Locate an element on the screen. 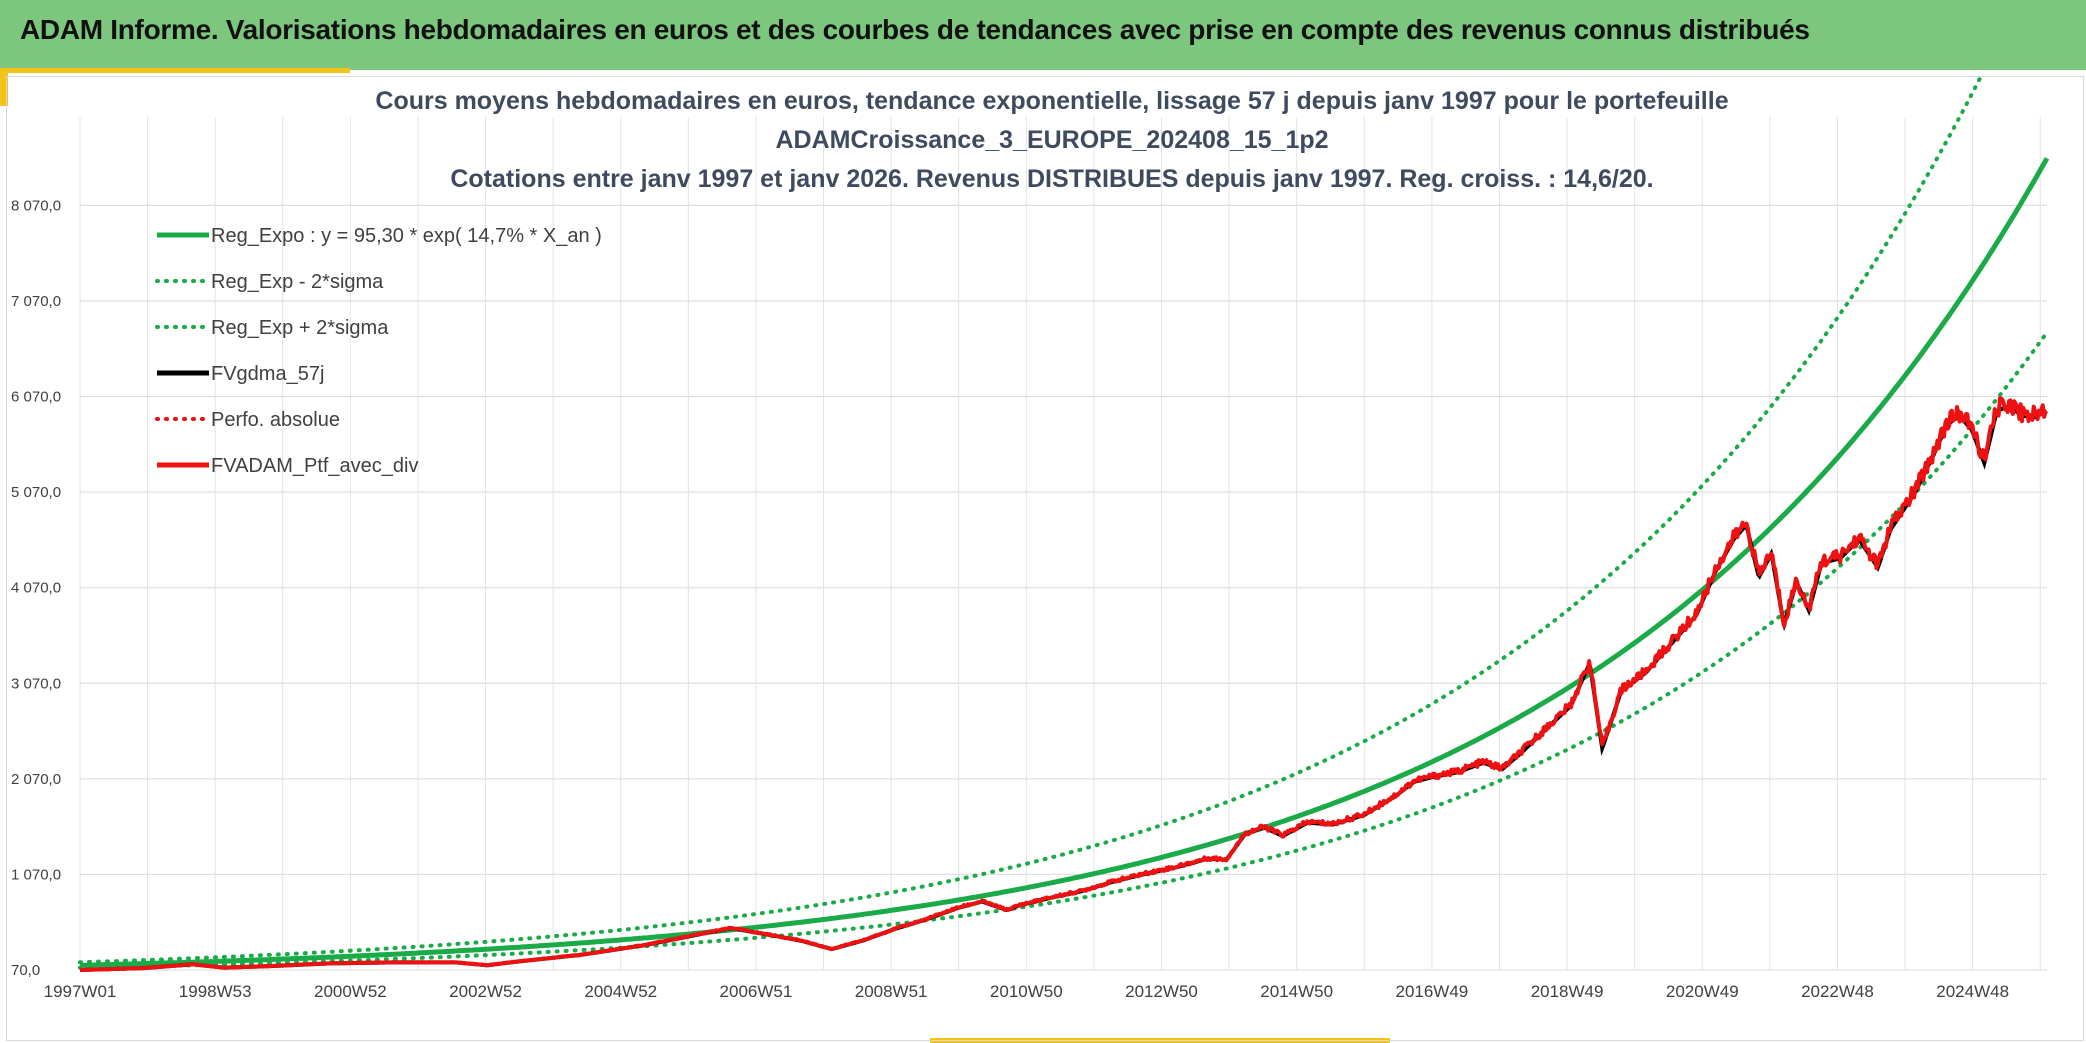  x-tick-label: 2004W52 is located at coordinates (620, 991).